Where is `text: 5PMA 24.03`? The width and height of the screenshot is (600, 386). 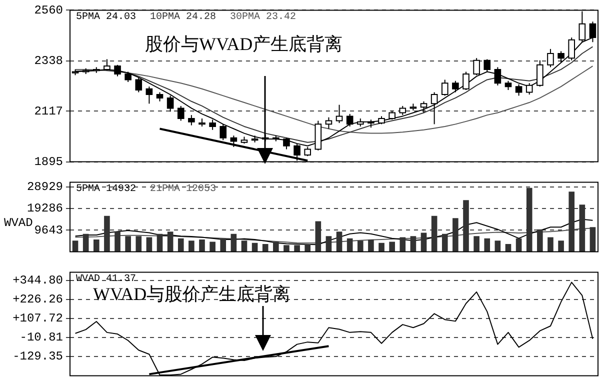 text: 5PMA 24.03 is located at coordinates (106, 17).